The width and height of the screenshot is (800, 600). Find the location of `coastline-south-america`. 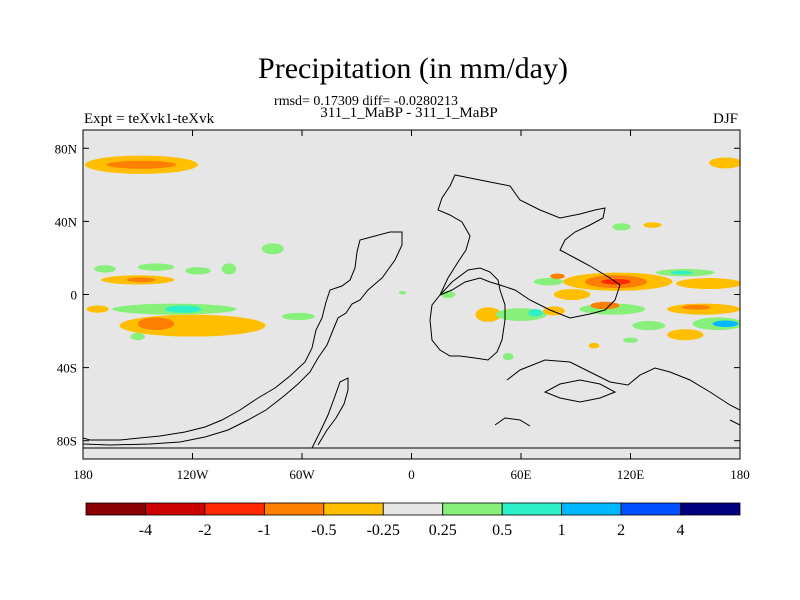

coastline-south-america is located at coordinates (330, 413).